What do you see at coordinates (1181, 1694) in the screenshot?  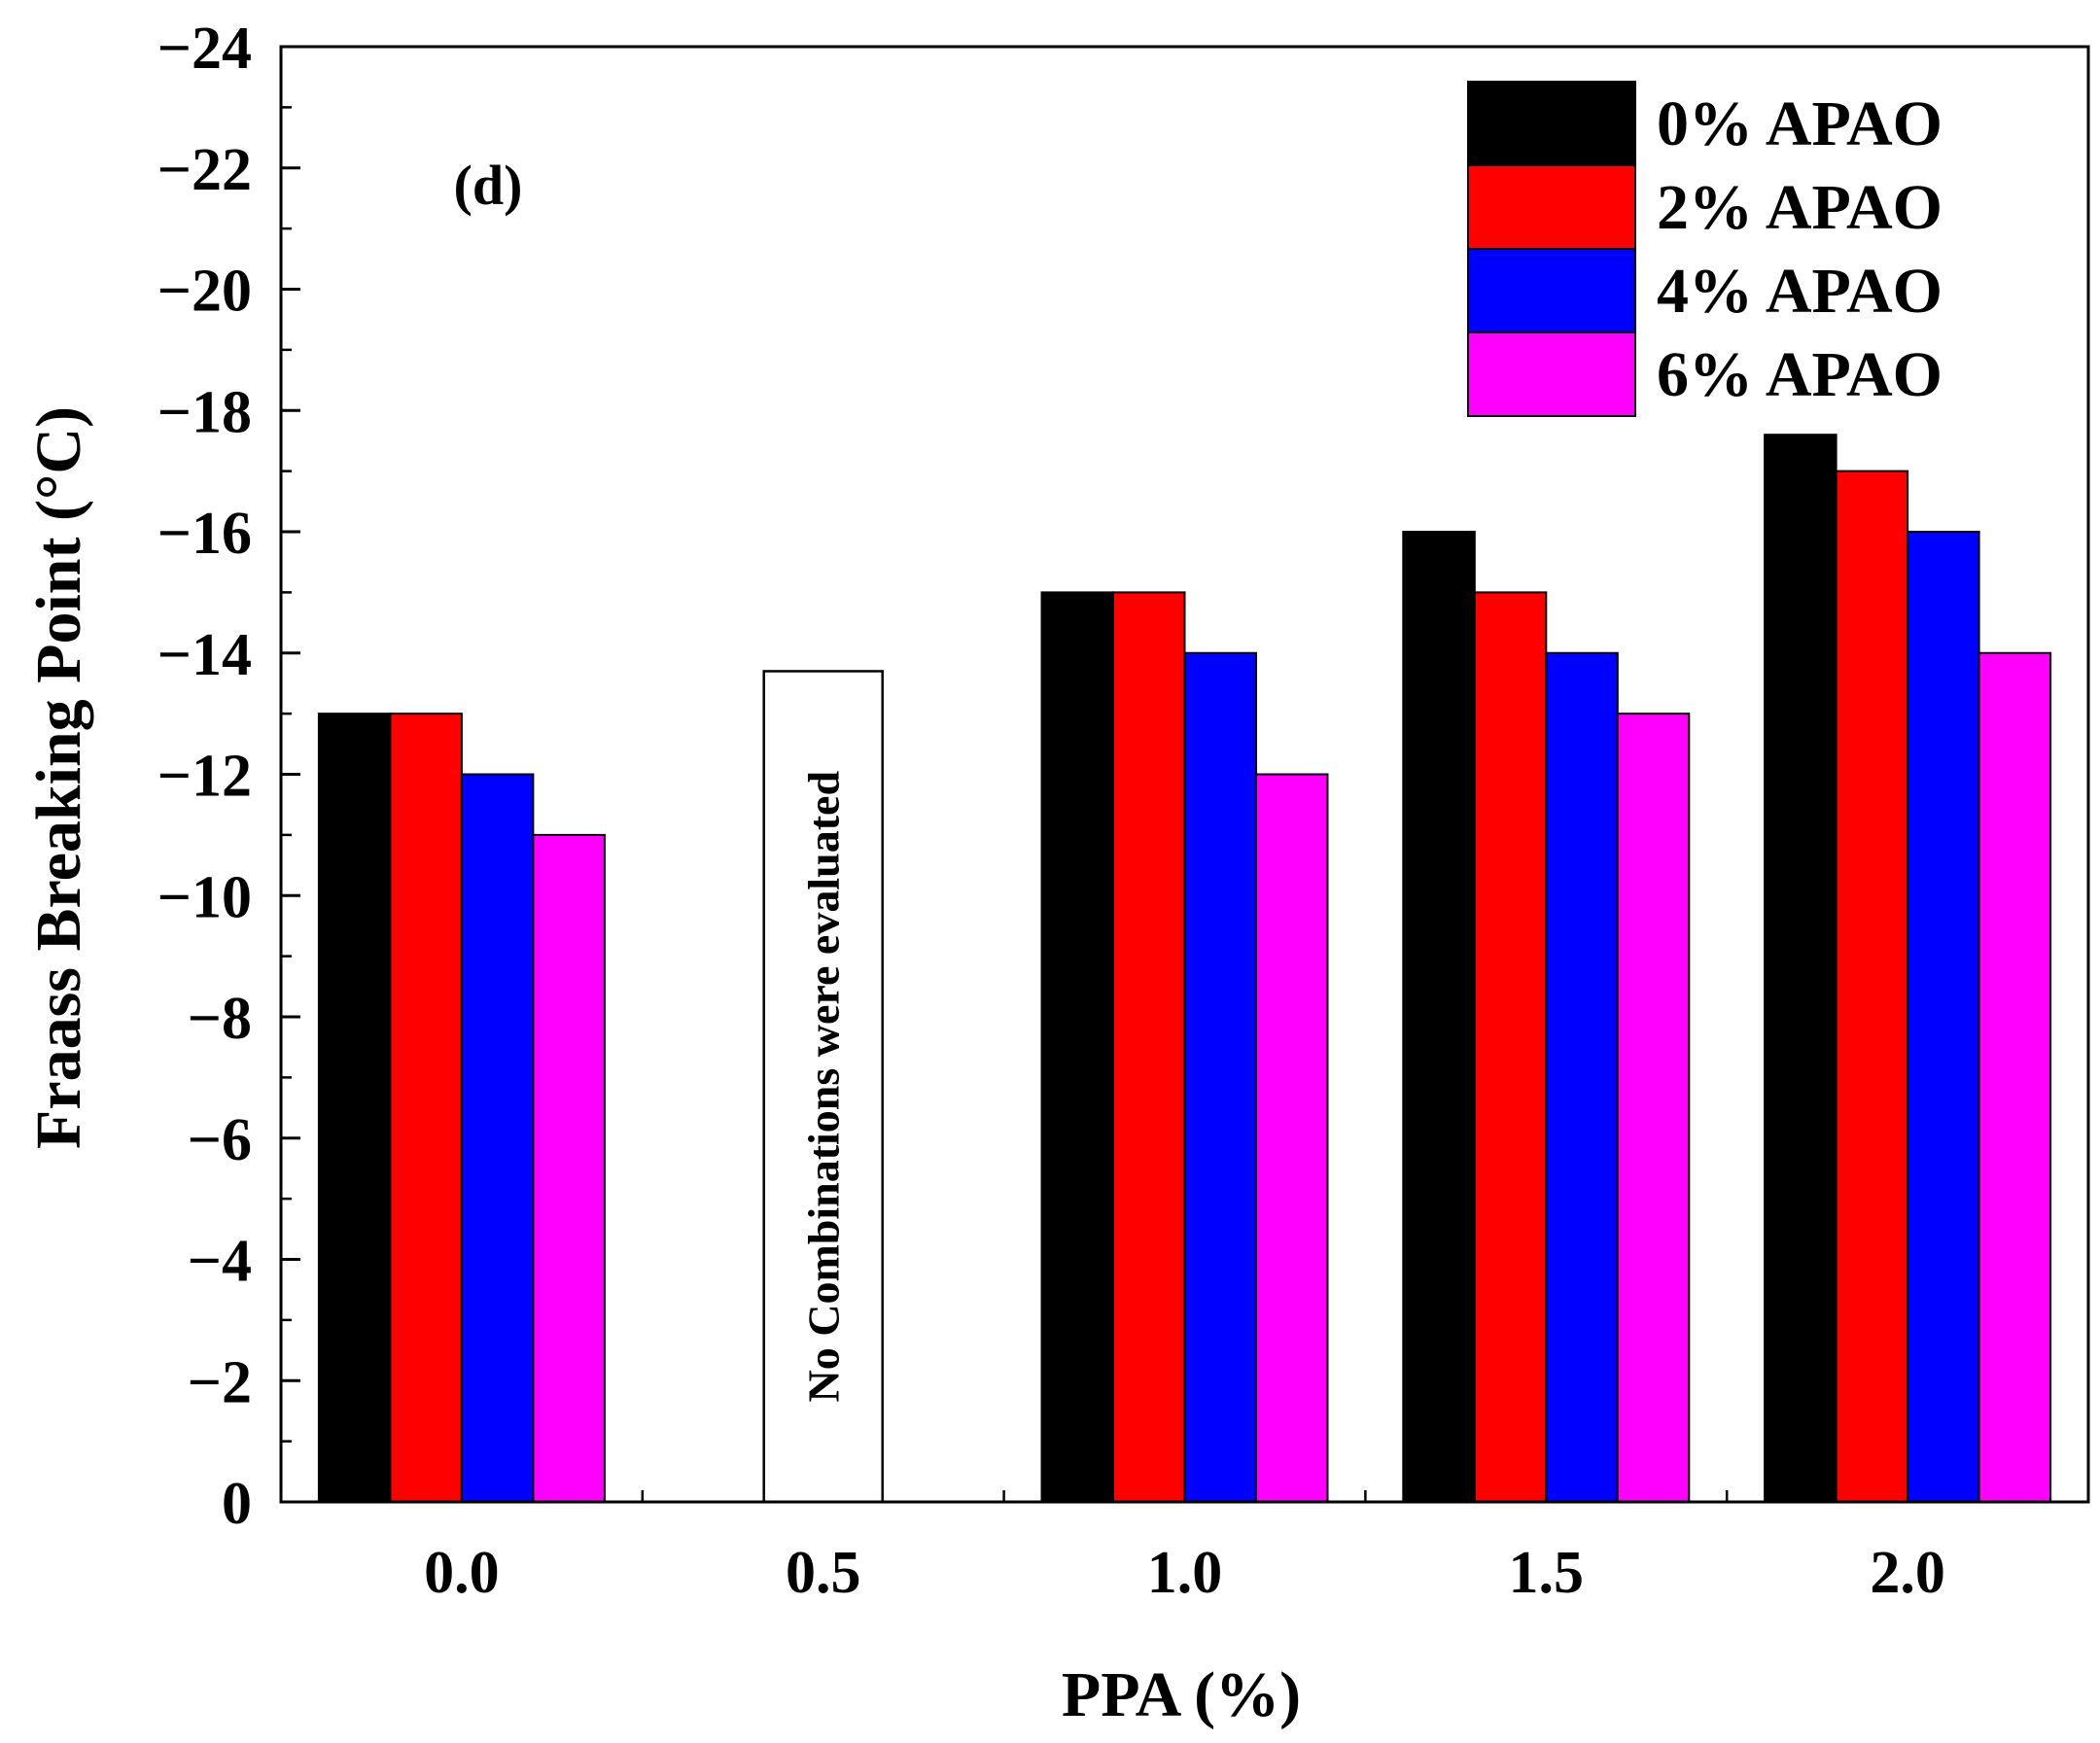 I see `x-axis-title: PPA (%)` at bounding box center [1181, 1694].